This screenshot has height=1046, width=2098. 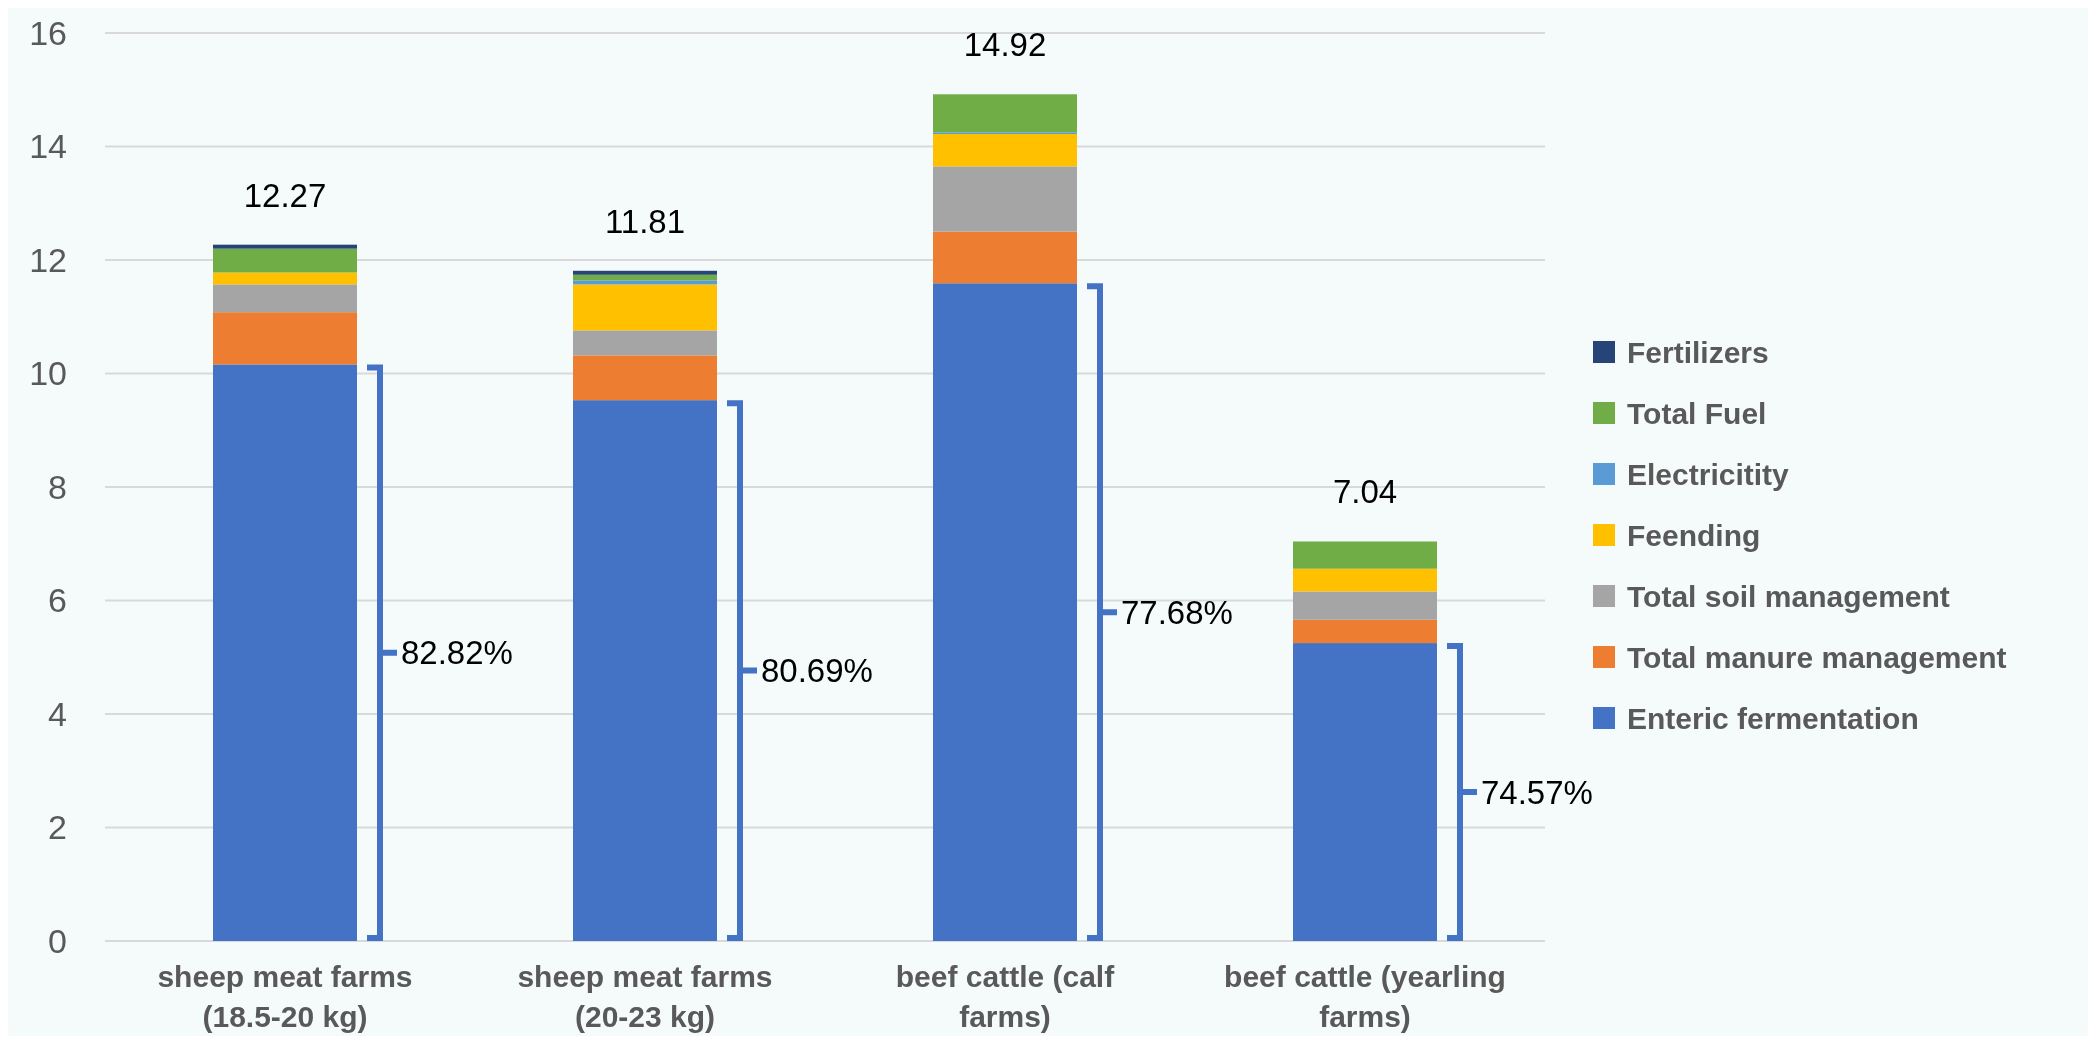 What do you see at coordinates (1537, 792) in the screenshot?
I see `annotation: 74.57%` at bounding box center [1537, 792].